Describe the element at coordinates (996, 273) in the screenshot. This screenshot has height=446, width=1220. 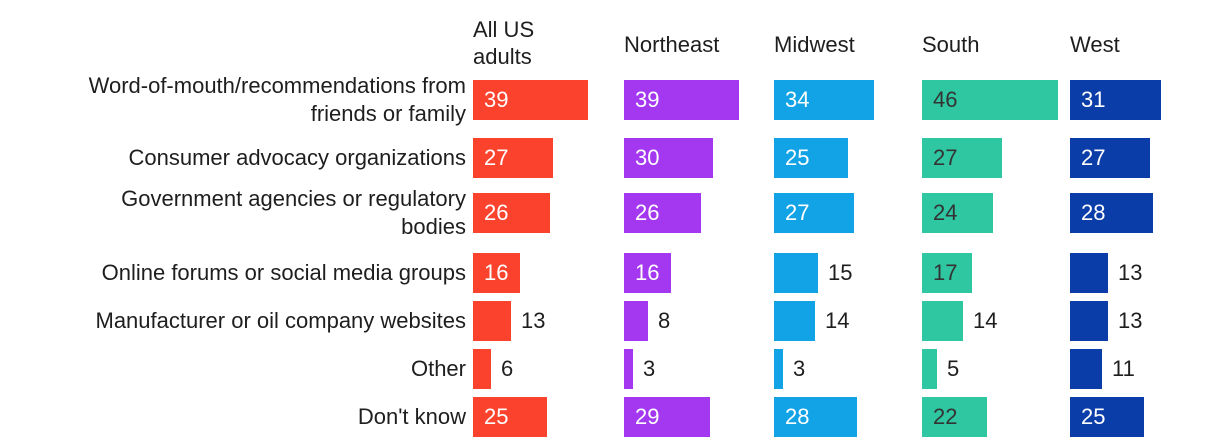
I see `bar-cell: 17` at that location.